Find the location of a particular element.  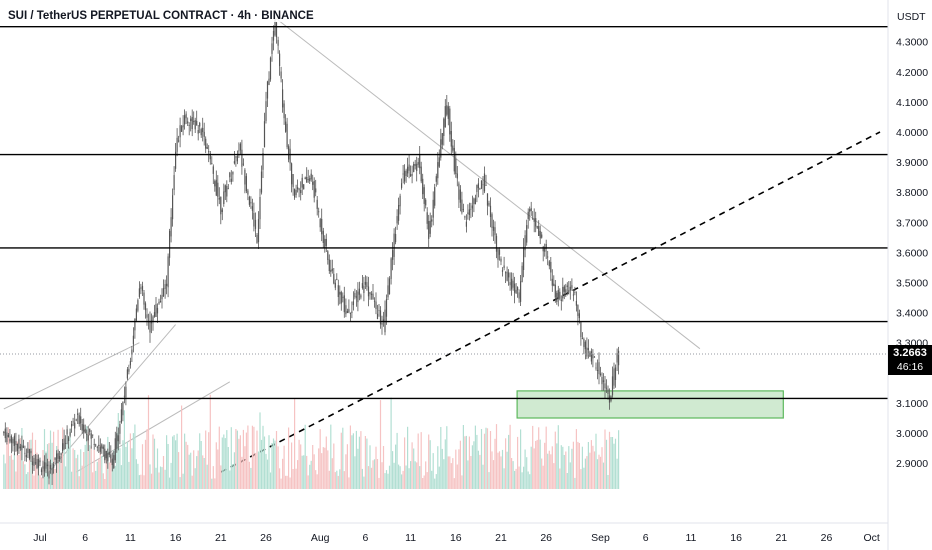

x-tick-label: Oct is located at coordinates (872, 538).